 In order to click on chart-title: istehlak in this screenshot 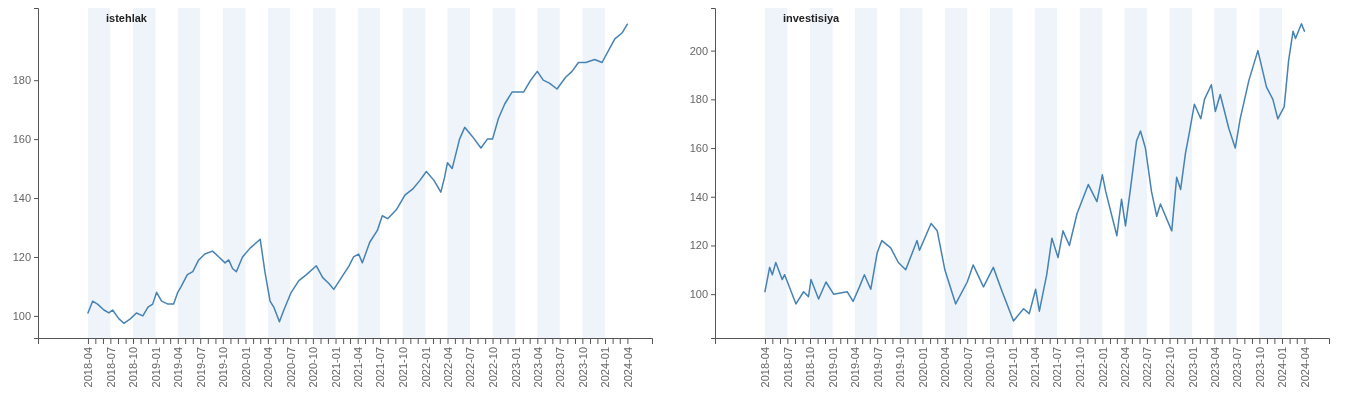, I will do `click(126, 18)`.